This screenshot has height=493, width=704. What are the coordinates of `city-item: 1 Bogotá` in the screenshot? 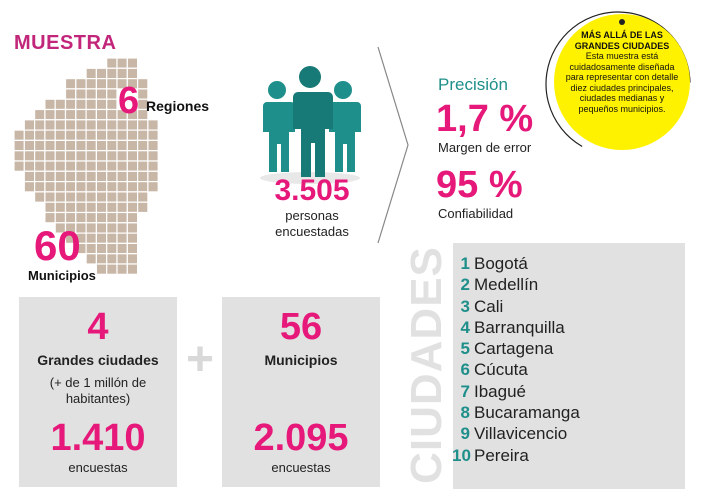 It's located at (516, 263).